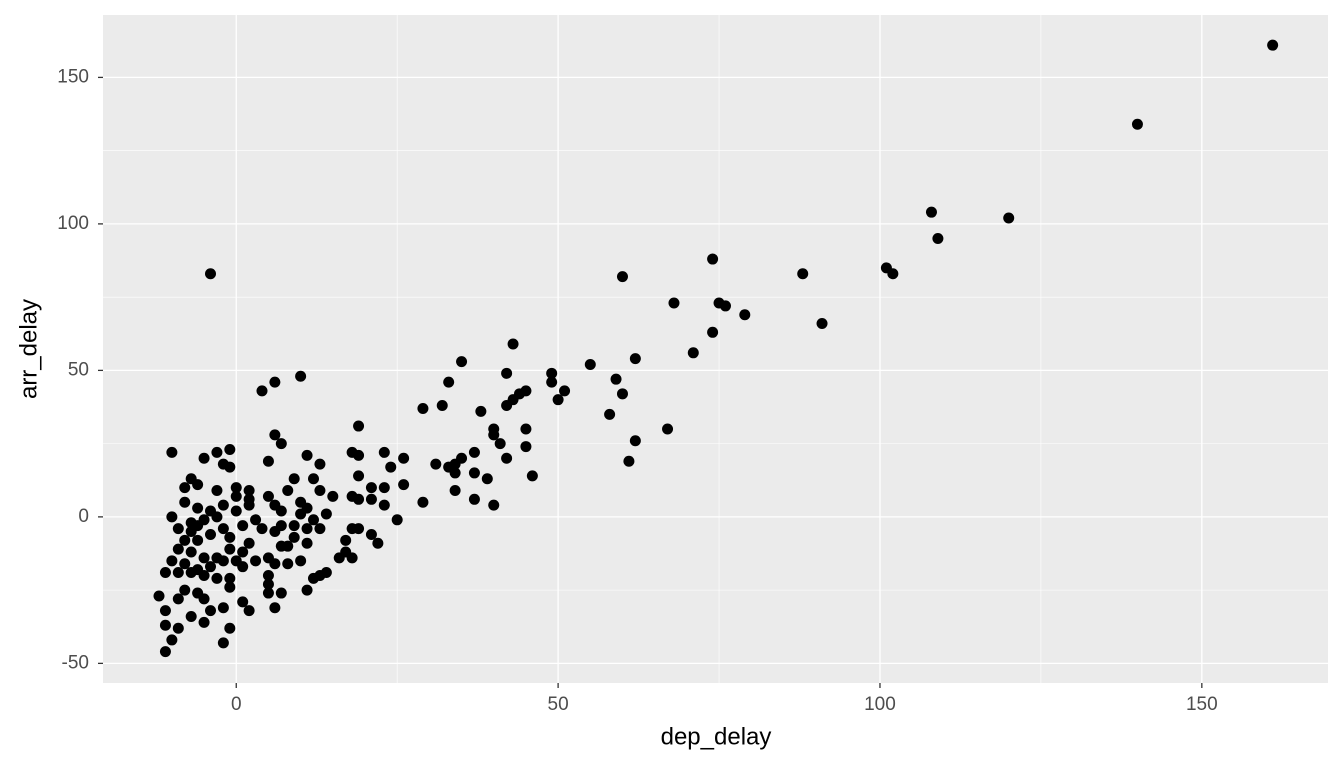 The image size is (1344, 768). I want to click on y-tick-label: 50, so click(78, 369).